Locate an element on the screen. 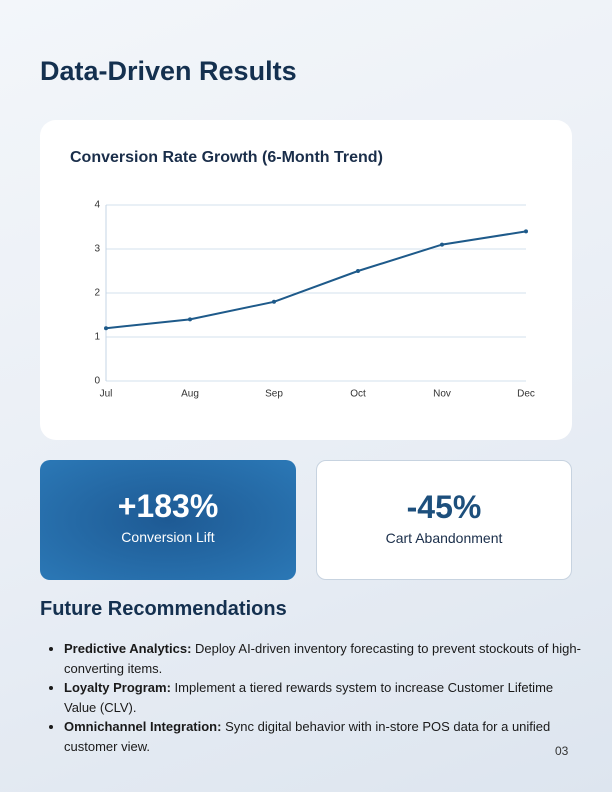 The image size is (612, 792). y-tick-label: 2 is located at coordinates (97, 293).